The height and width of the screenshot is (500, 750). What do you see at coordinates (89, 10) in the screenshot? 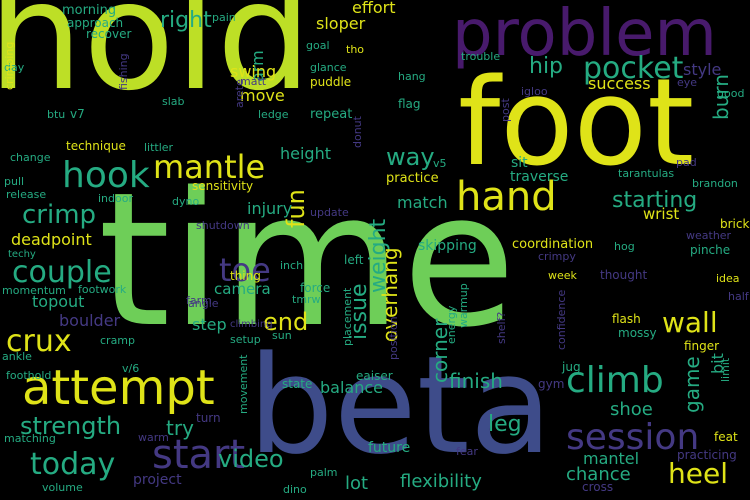
I see `word-morning: morning` at bounding box center [89, 10].